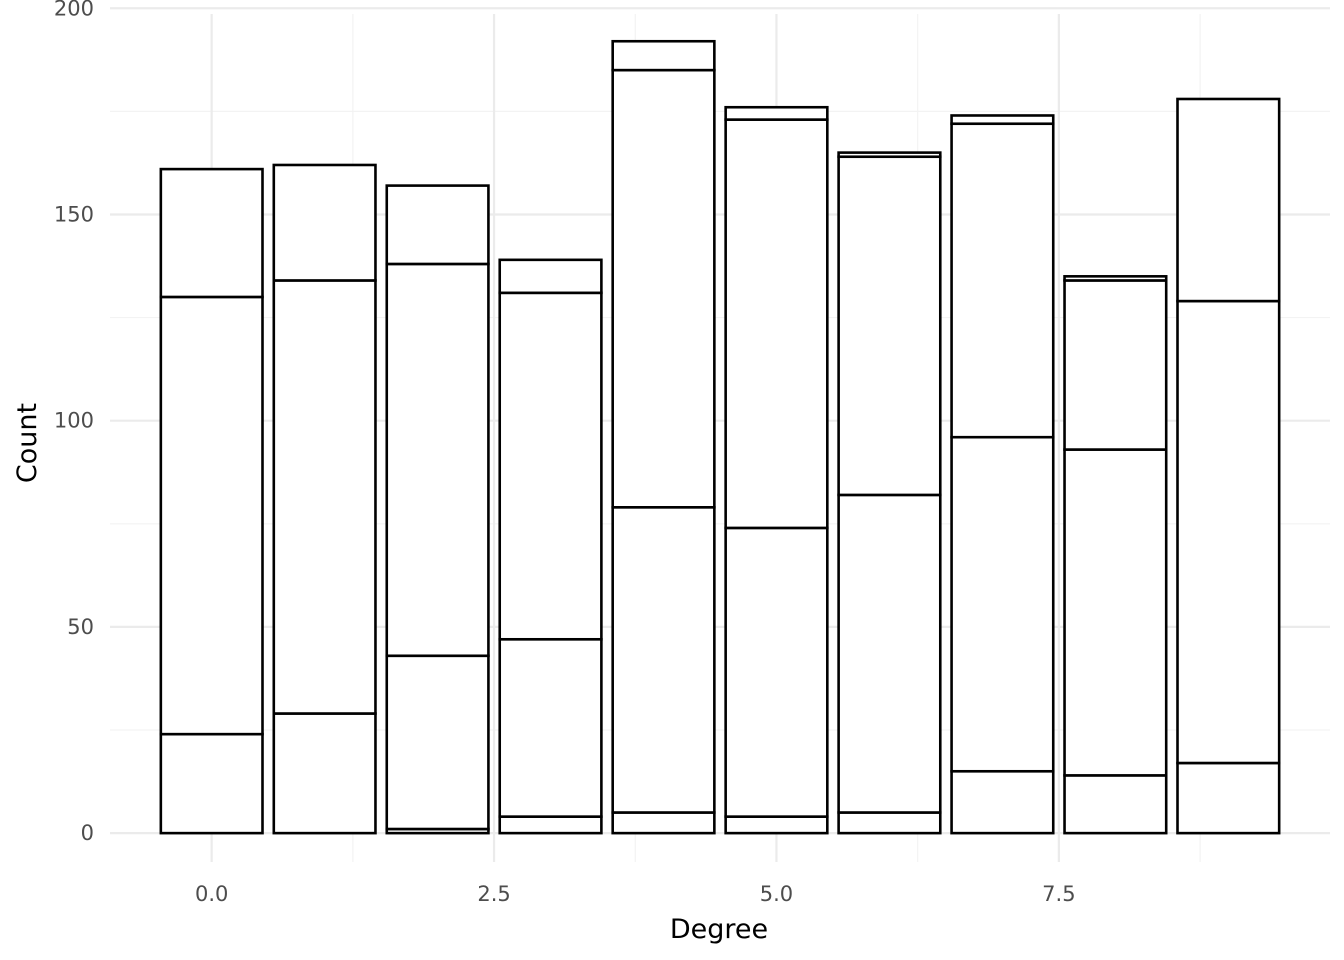 This screenshot has height=960, width=1344. Describe the element at coordinates (211, 894) in the screenshot. I see `x-tick-label: 0.0` at that location.